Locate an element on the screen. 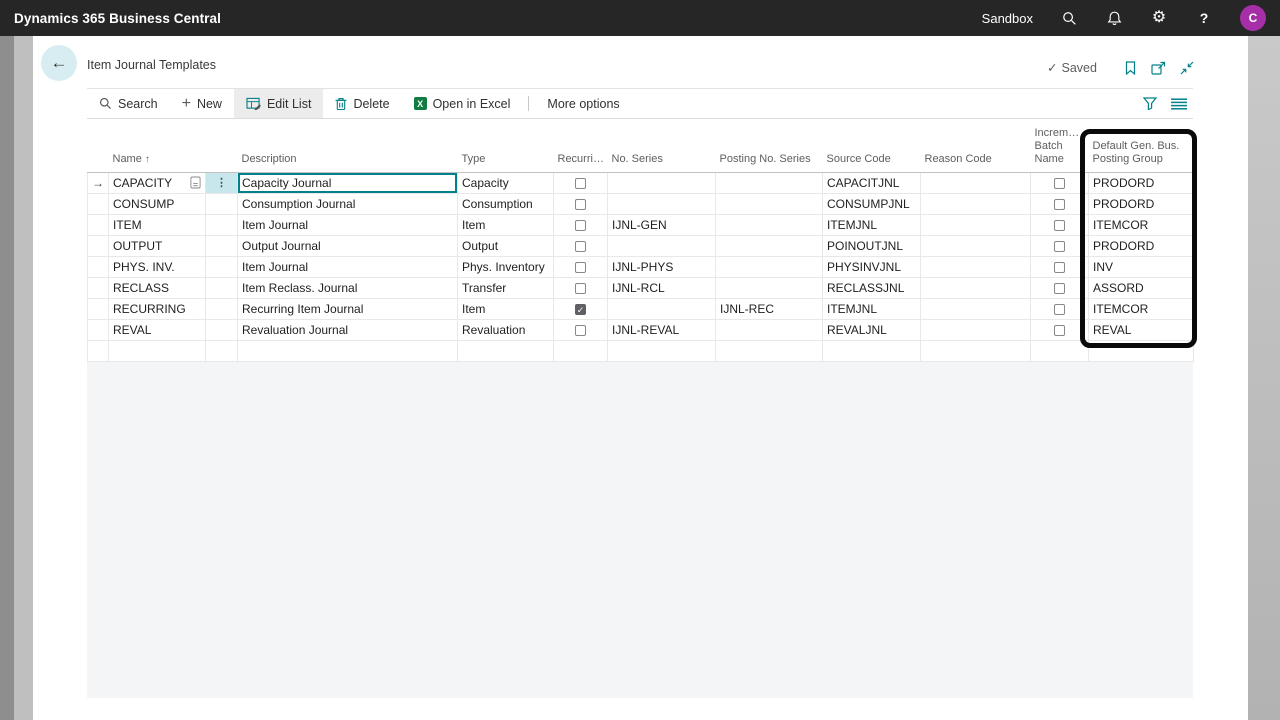  cell-description: Consumption Journal is located at coordinates (347, 204).